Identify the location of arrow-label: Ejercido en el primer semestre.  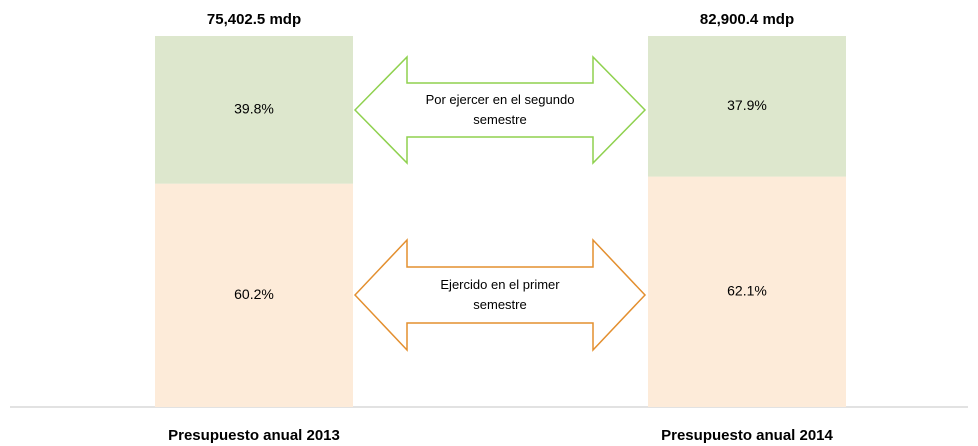
(500, 294).